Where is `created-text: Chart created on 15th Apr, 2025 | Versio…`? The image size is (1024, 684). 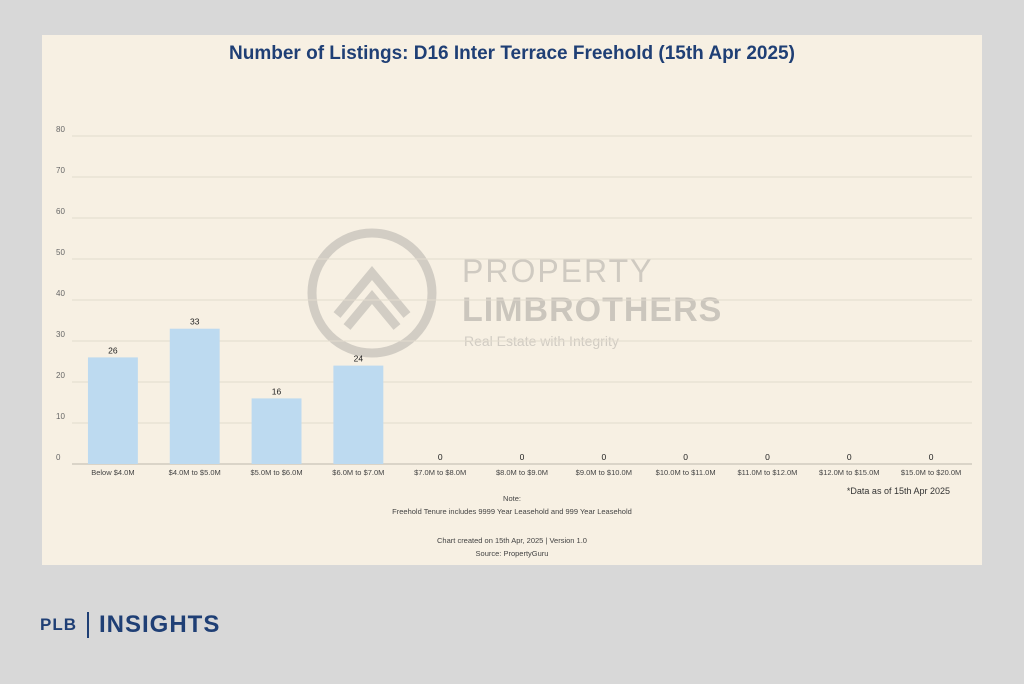 created-text: Chart created on 15th Apr, 2025 | Versio… is located at coordinates (512, 540).